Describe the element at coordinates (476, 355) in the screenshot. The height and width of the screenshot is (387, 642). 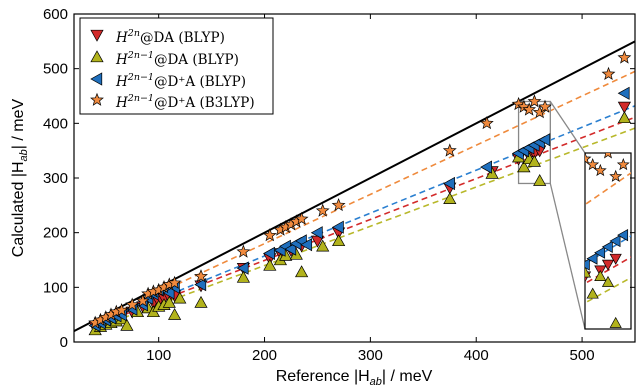
I see `x-tick-label: 400` at that location.